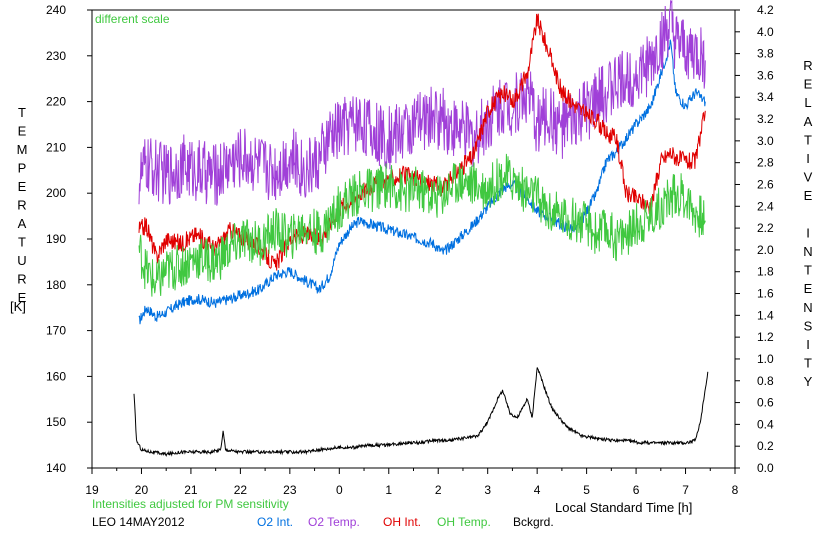  Describe the element at coordinates (56, 239) in the screenshot. I see `left-tick-label: 190` at that location.